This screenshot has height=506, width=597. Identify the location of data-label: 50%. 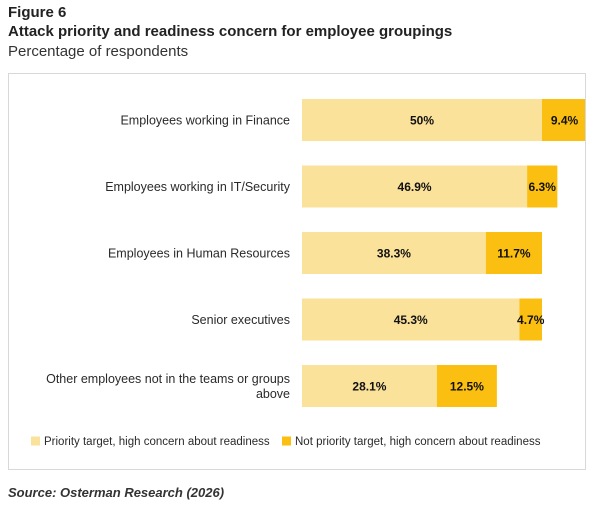
(422, 121).